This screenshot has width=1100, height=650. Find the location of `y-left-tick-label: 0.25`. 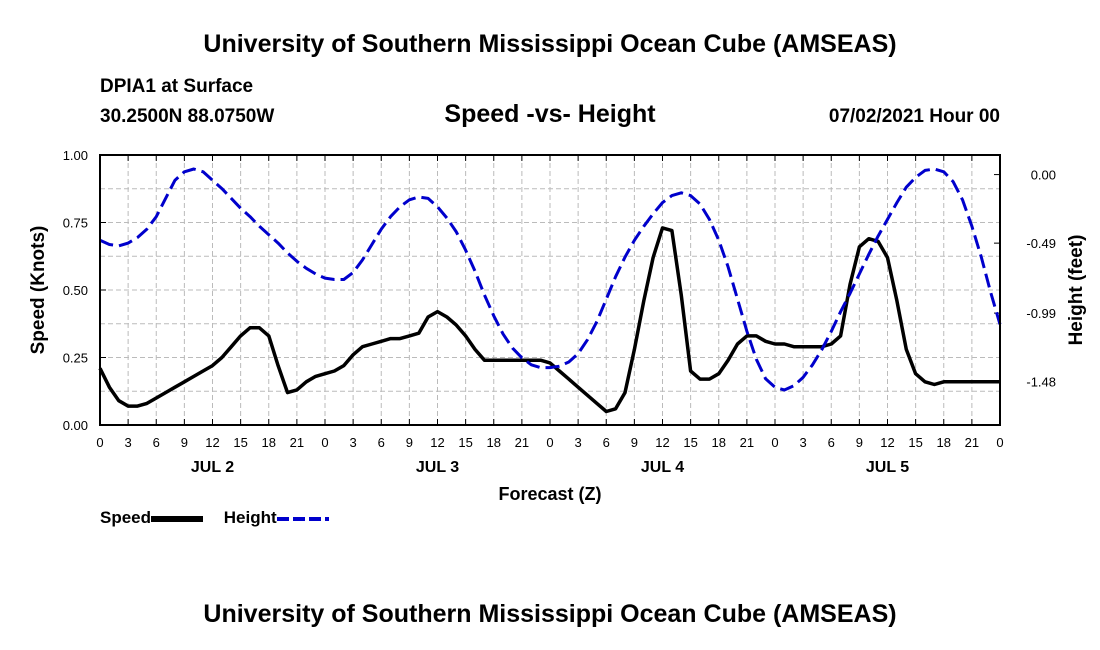

y-left-tick-label: 0.25 is located at coordinates (75, 358).